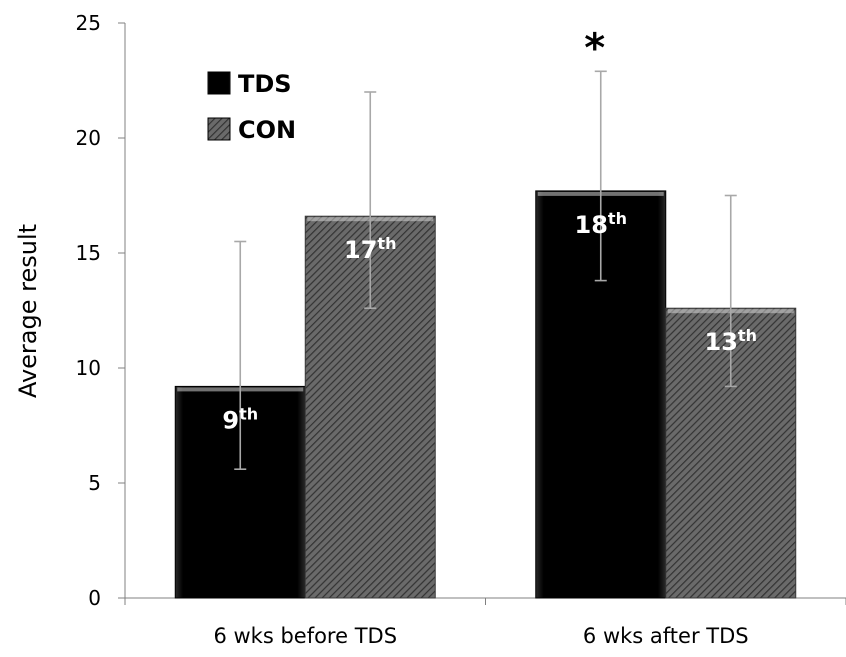 The image size is (846, 657). What do you see at coordinates (370, 249) in the screenshot?
I see `data-label: 17th` at bounding box center [370, 249].